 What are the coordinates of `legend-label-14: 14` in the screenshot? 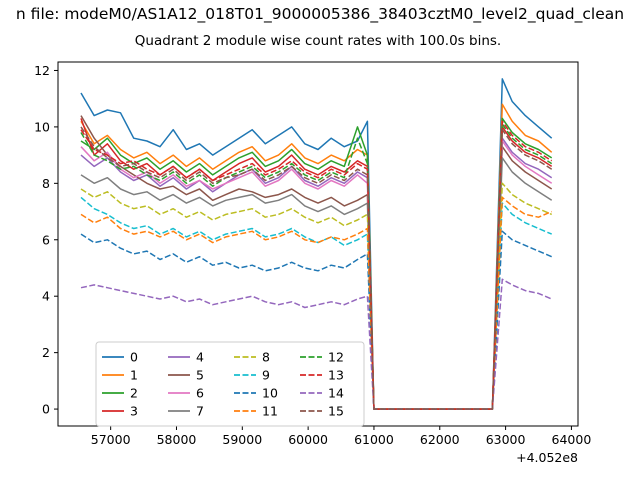 It's located at (336, 393).